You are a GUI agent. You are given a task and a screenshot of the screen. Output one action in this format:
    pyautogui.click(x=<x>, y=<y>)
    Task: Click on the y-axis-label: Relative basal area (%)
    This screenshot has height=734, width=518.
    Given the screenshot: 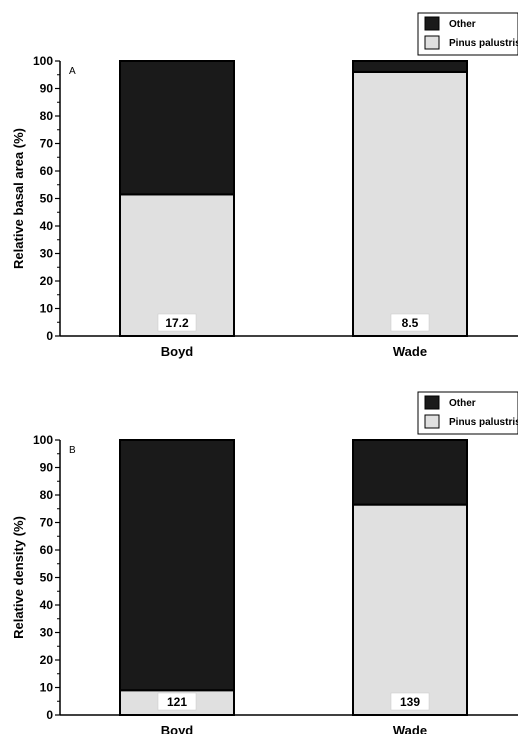 What is the action you would take?
    pyautogui.click(x=18, y=198)
    